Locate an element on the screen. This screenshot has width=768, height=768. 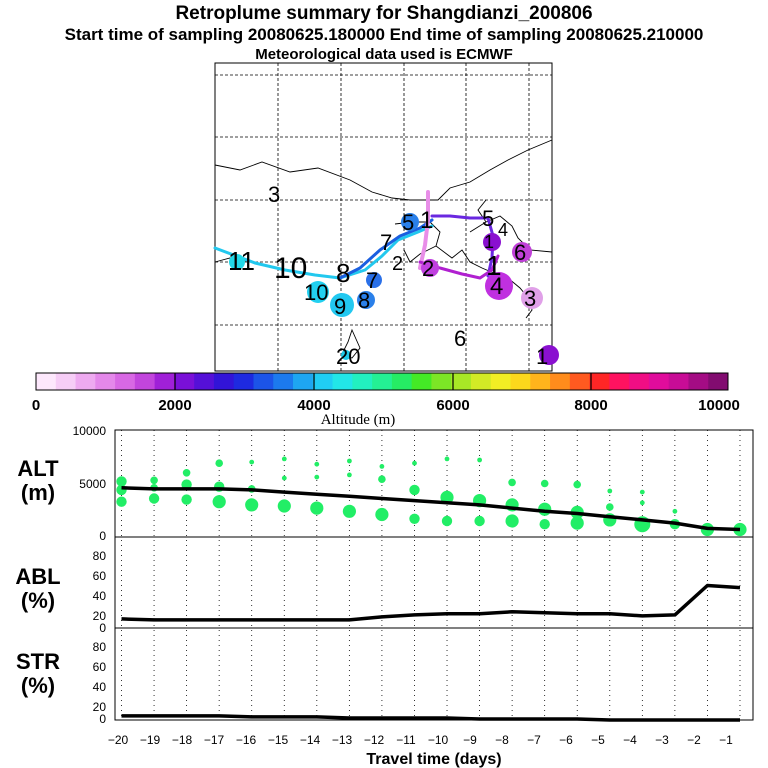
map-label-1d: 1 is located at coordinates (426, 220).